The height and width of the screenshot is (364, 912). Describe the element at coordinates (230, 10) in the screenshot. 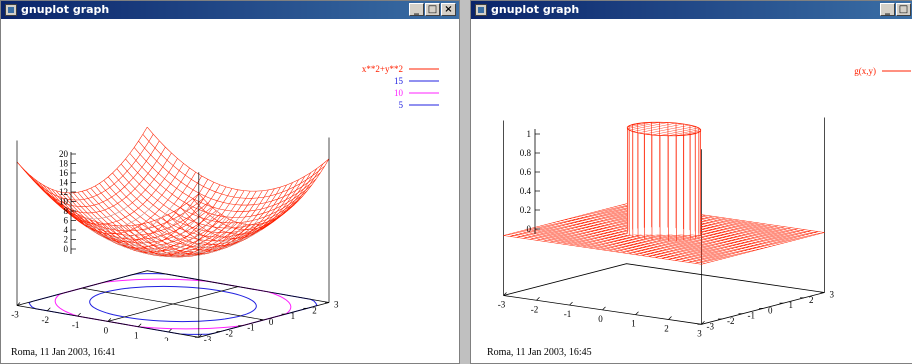

I see `title-bar: gnuplot graph _ □ ×` at that location.